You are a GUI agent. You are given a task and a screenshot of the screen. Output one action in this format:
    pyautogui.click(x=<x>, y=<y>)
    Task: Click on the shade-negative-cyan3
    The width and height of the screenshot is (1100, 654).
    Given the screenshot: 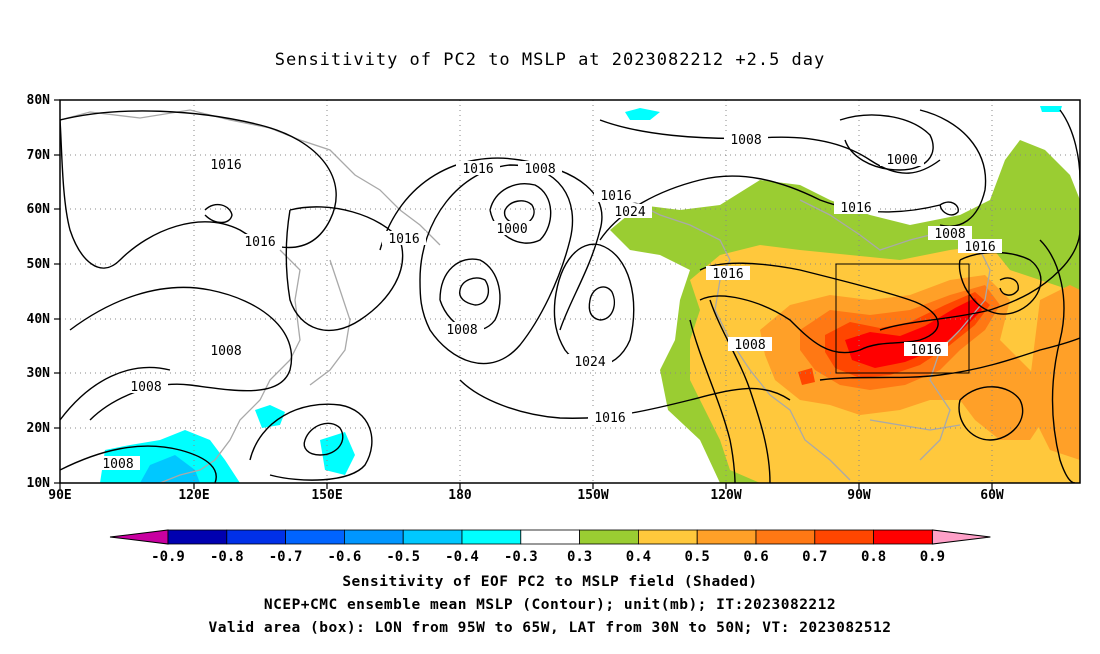 What is the action you would take?
    pyautogui.click(x=337, y=453)
    